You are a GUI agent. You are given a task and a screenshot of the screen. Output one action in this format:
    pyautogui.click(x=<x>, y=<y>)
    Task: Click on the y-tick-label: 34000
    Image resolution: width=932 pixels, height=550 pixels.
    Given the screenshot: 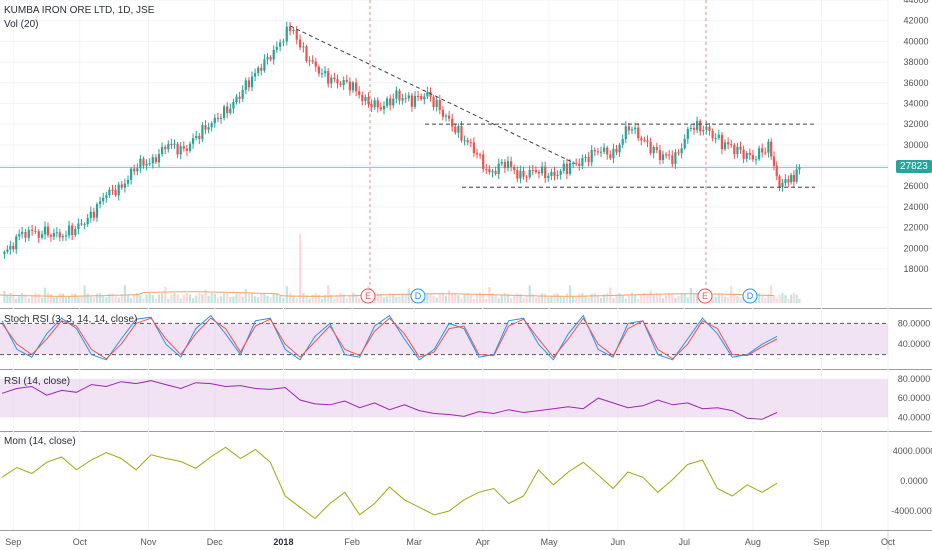 What is the action you would take?
    pyautogui.click(x=915, y=103)
    